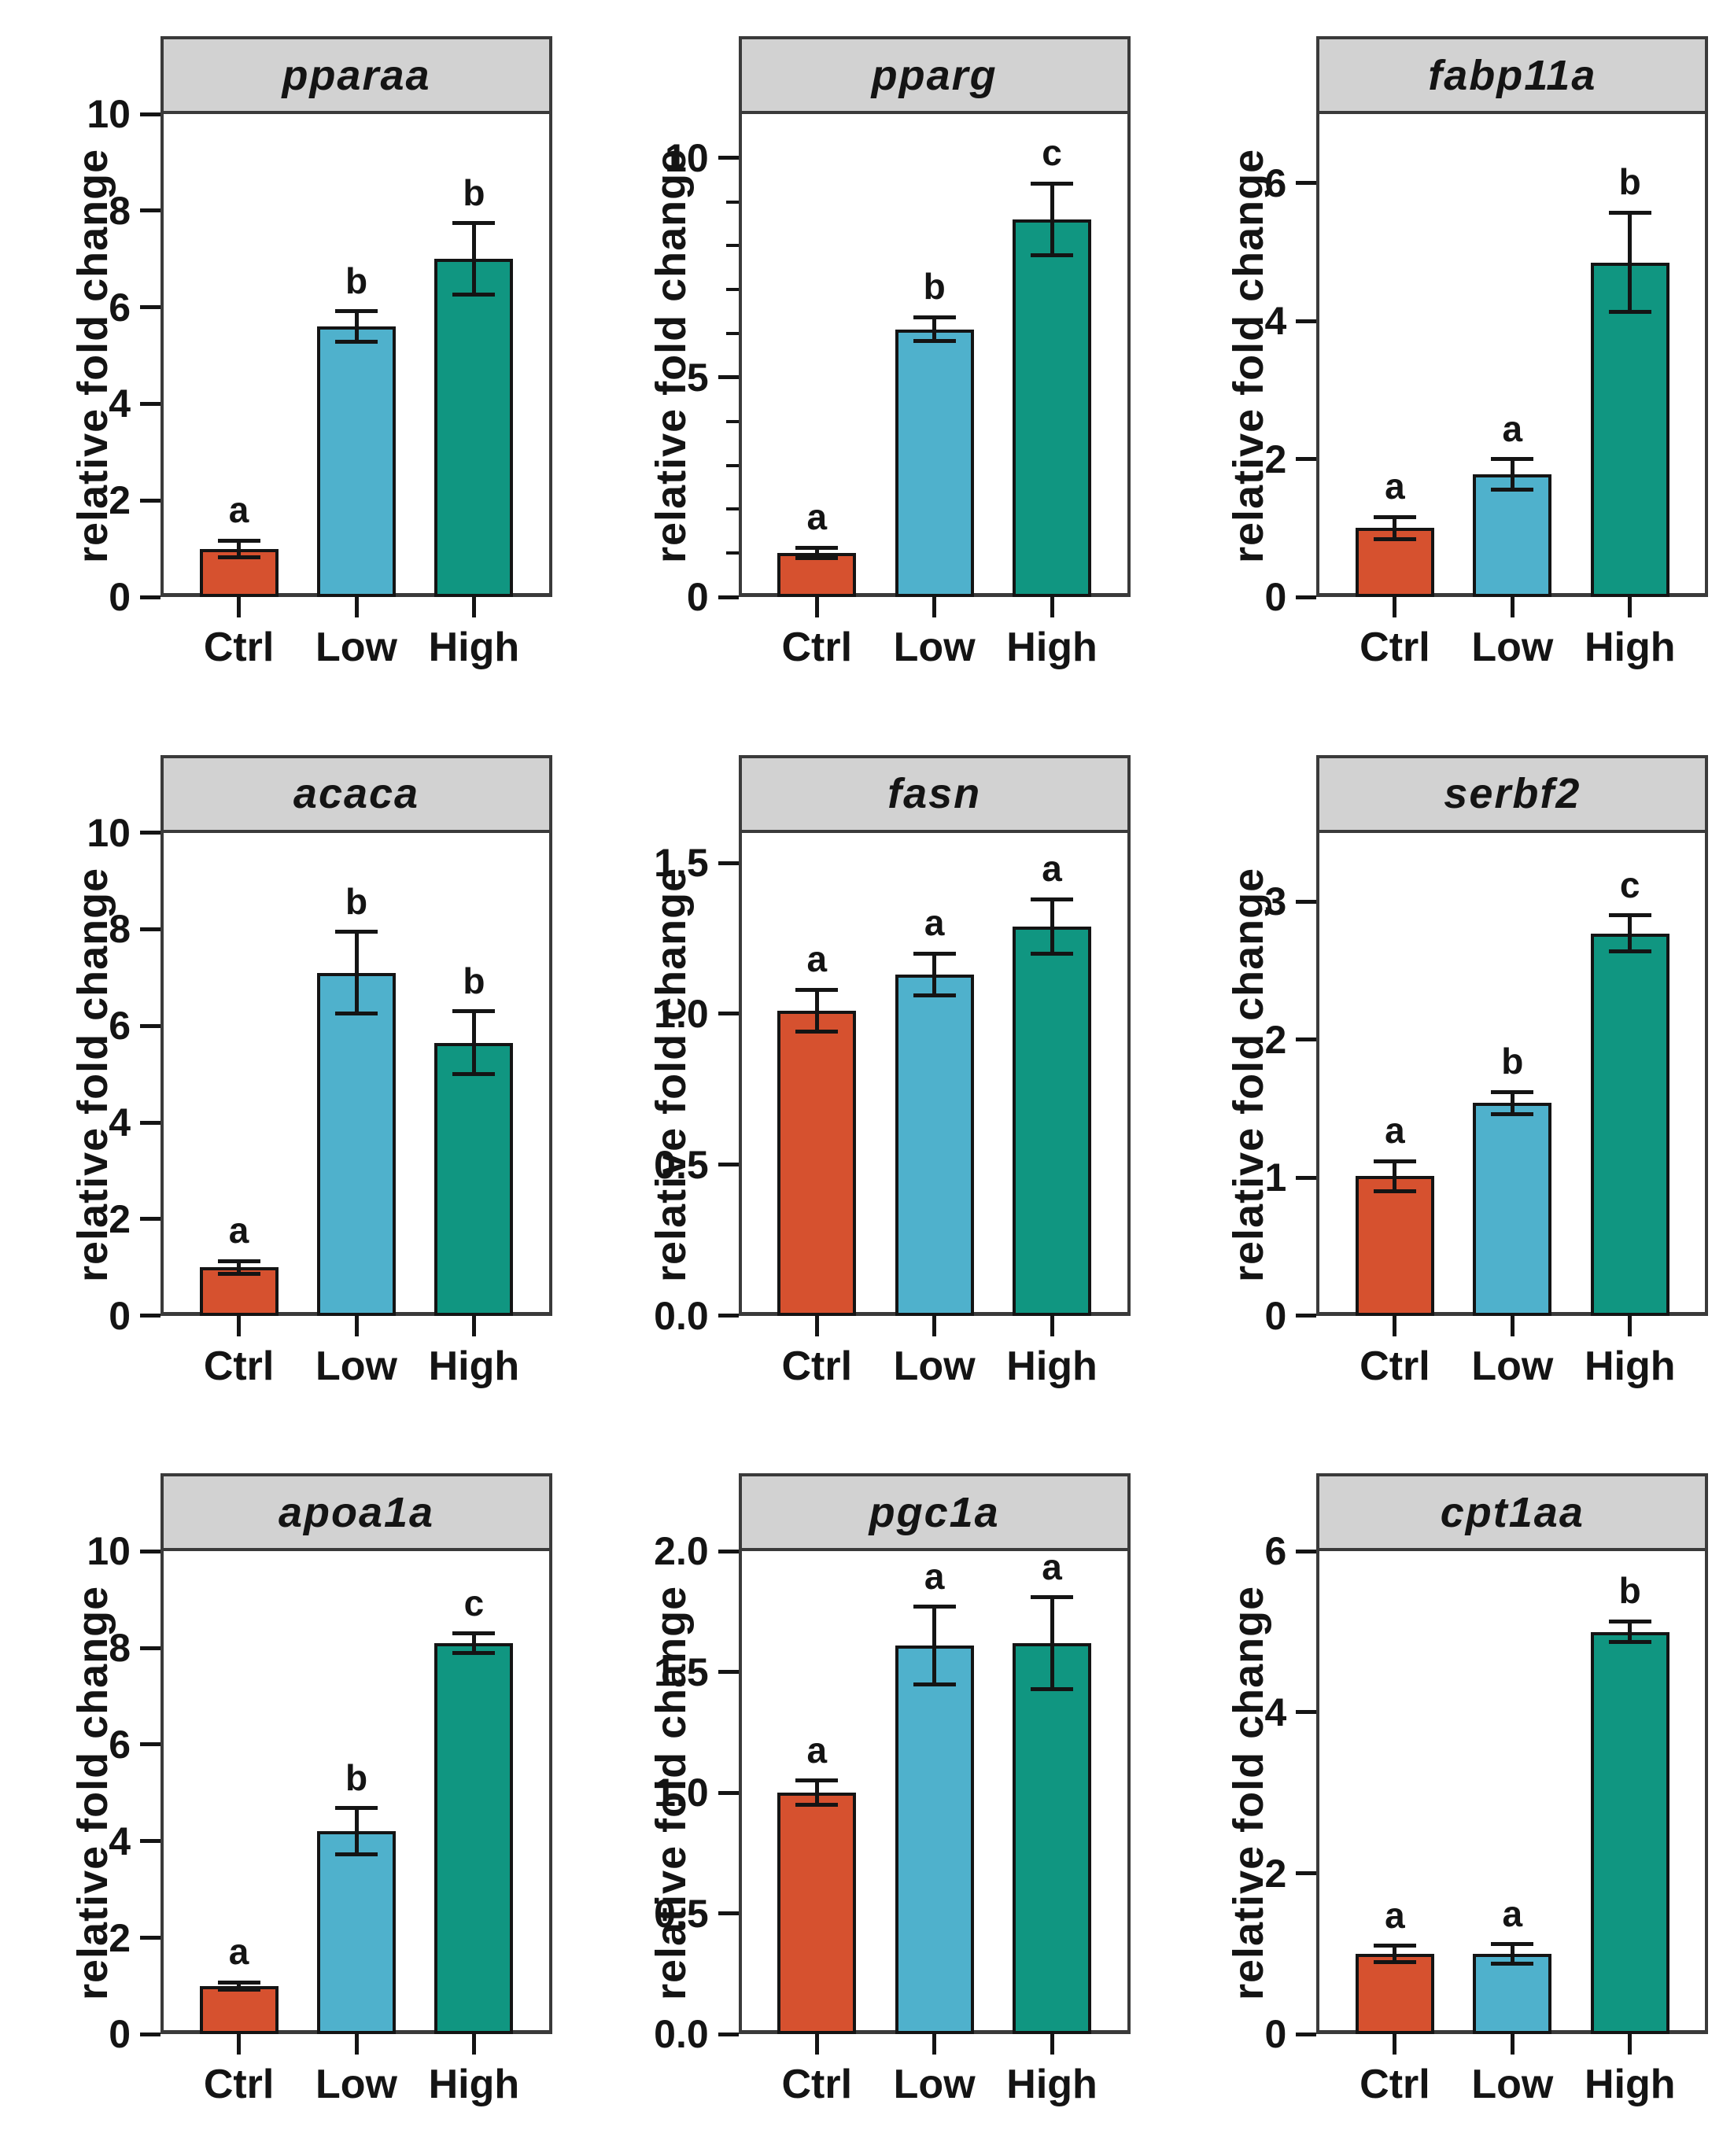 The image size is (1734, 2156). What do you see at coordinates (682, 1552) in the screenshot?
I see `y-tick-label: 2.0` at bounding box center [682, 1552].